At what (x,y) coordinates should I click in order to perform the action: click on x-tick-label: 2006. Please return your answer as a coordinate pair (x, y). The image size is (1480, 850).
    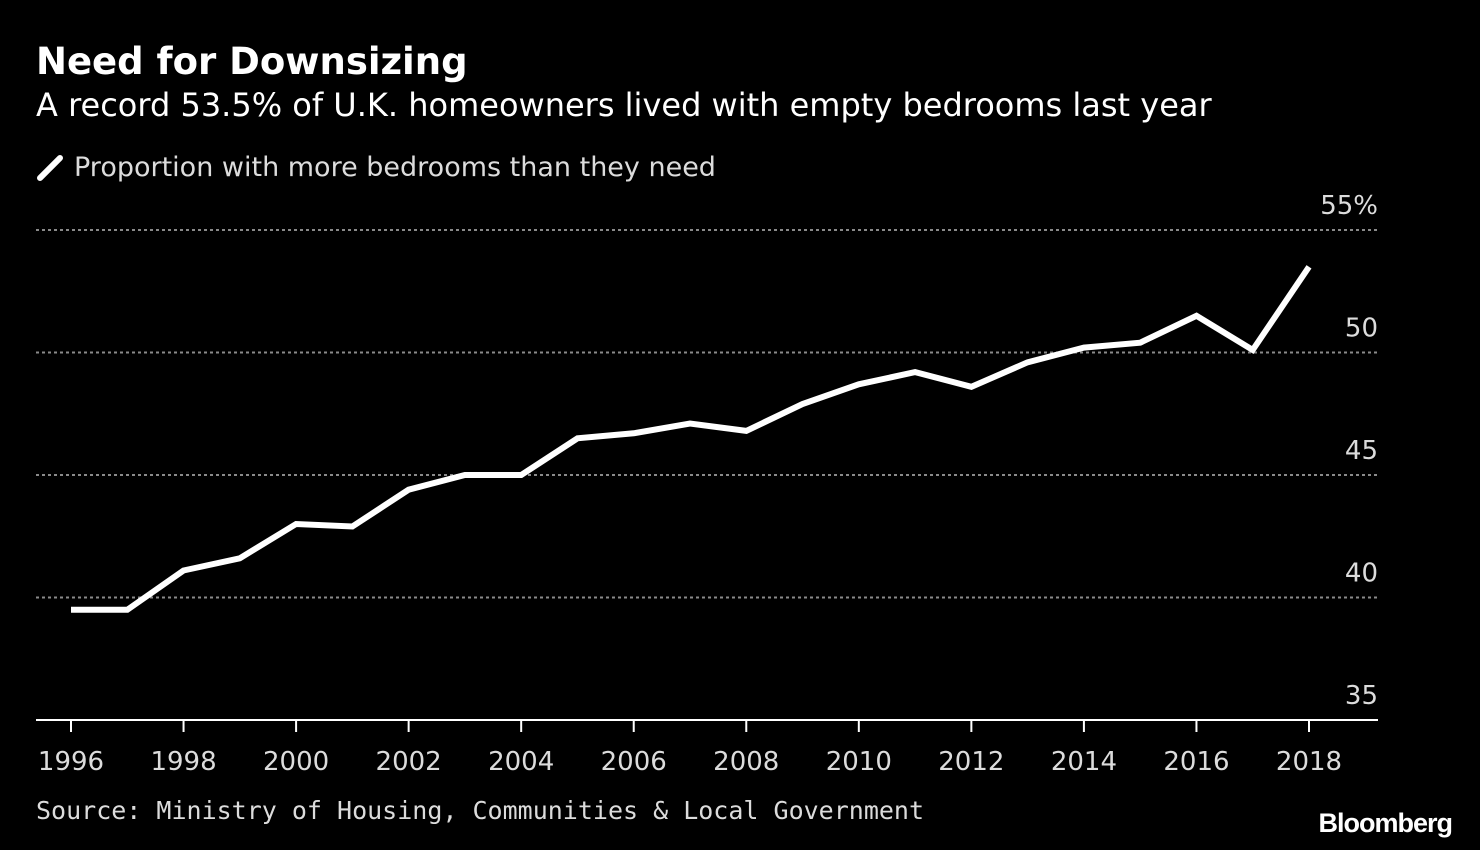
    Looking at the image, I should click on (634, 762).